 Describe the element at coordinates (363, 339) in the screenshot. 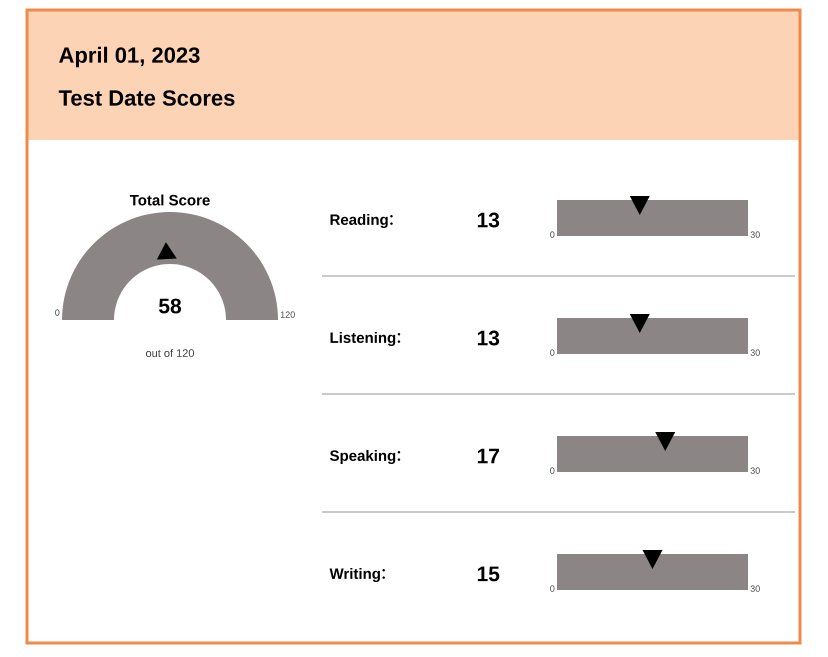

I see `category-label: Listening` at that location.